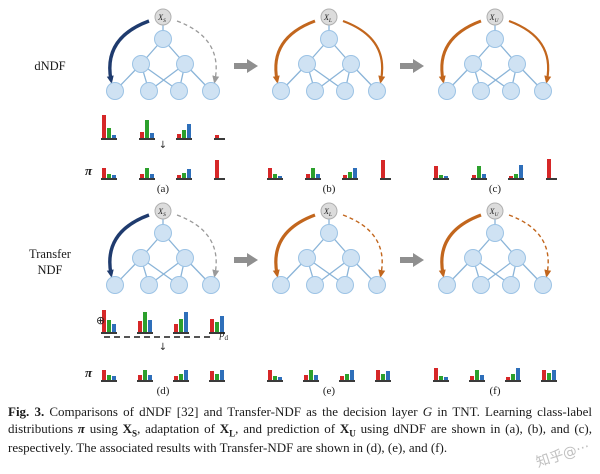 The width and height of the screenshot is (600, 474). What do you see at coordinates (103, 428) in the screenshot?
I see `caption-segment: using` at bounding box center [103, 428].